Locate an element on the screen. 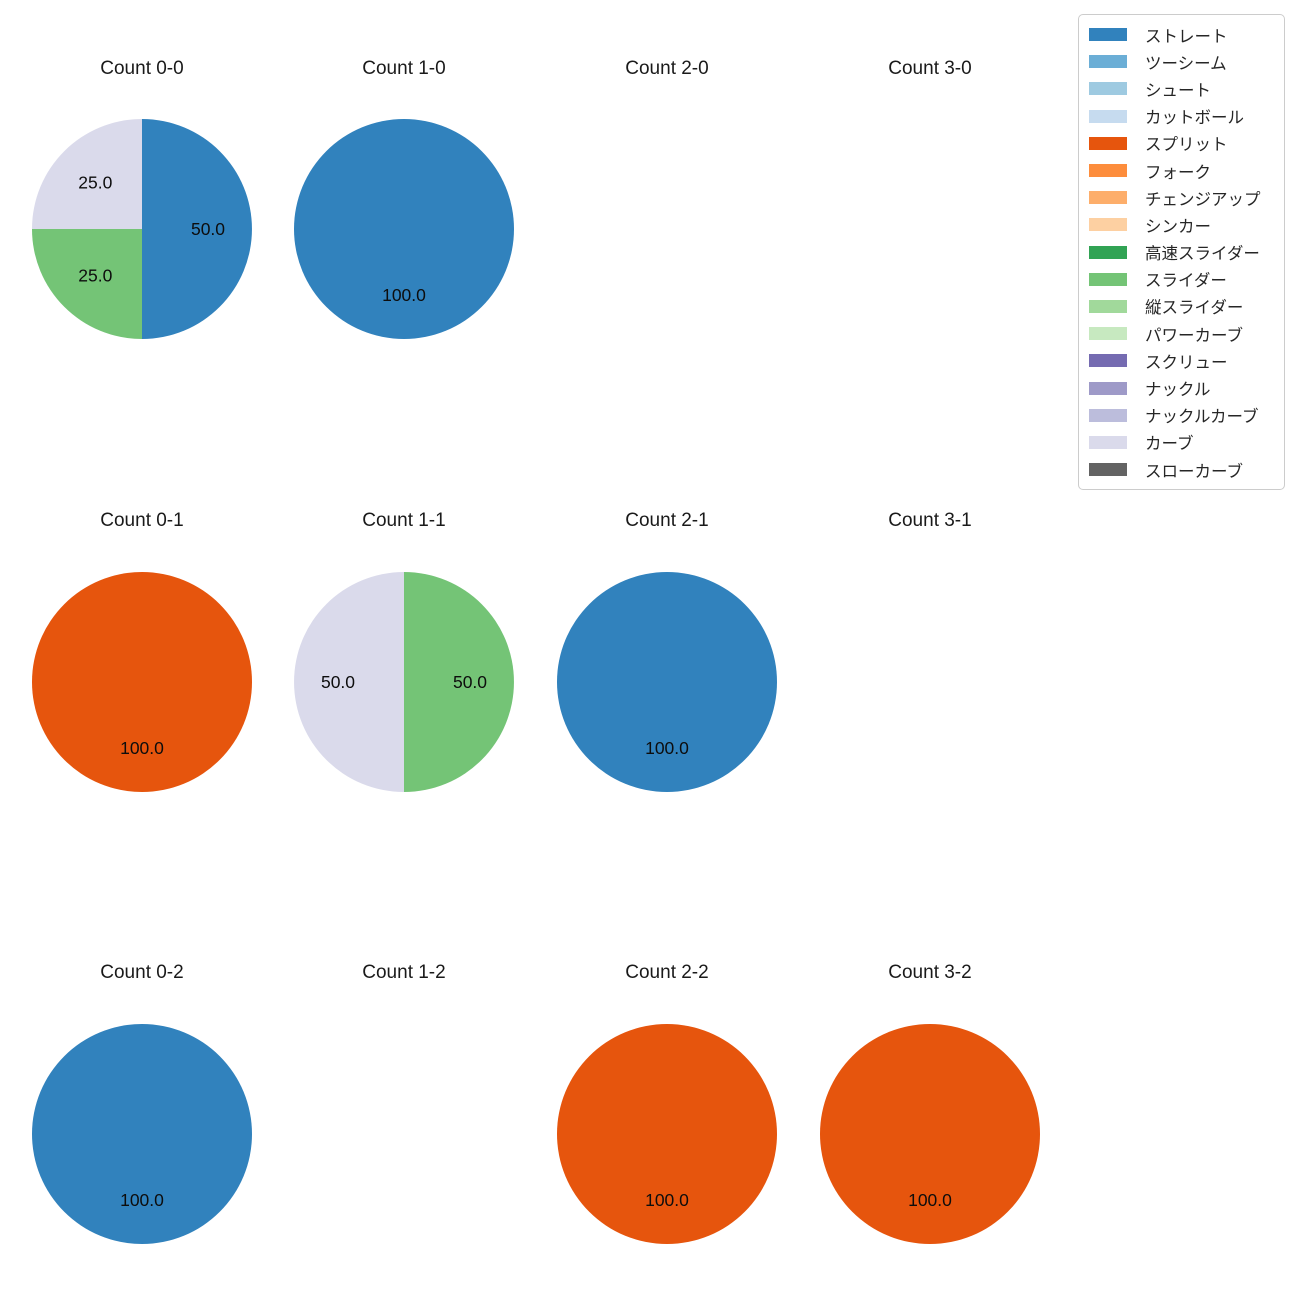 The image size is (1300, 1300). legend-item: フォーク is located at coordinates (1182, 170).